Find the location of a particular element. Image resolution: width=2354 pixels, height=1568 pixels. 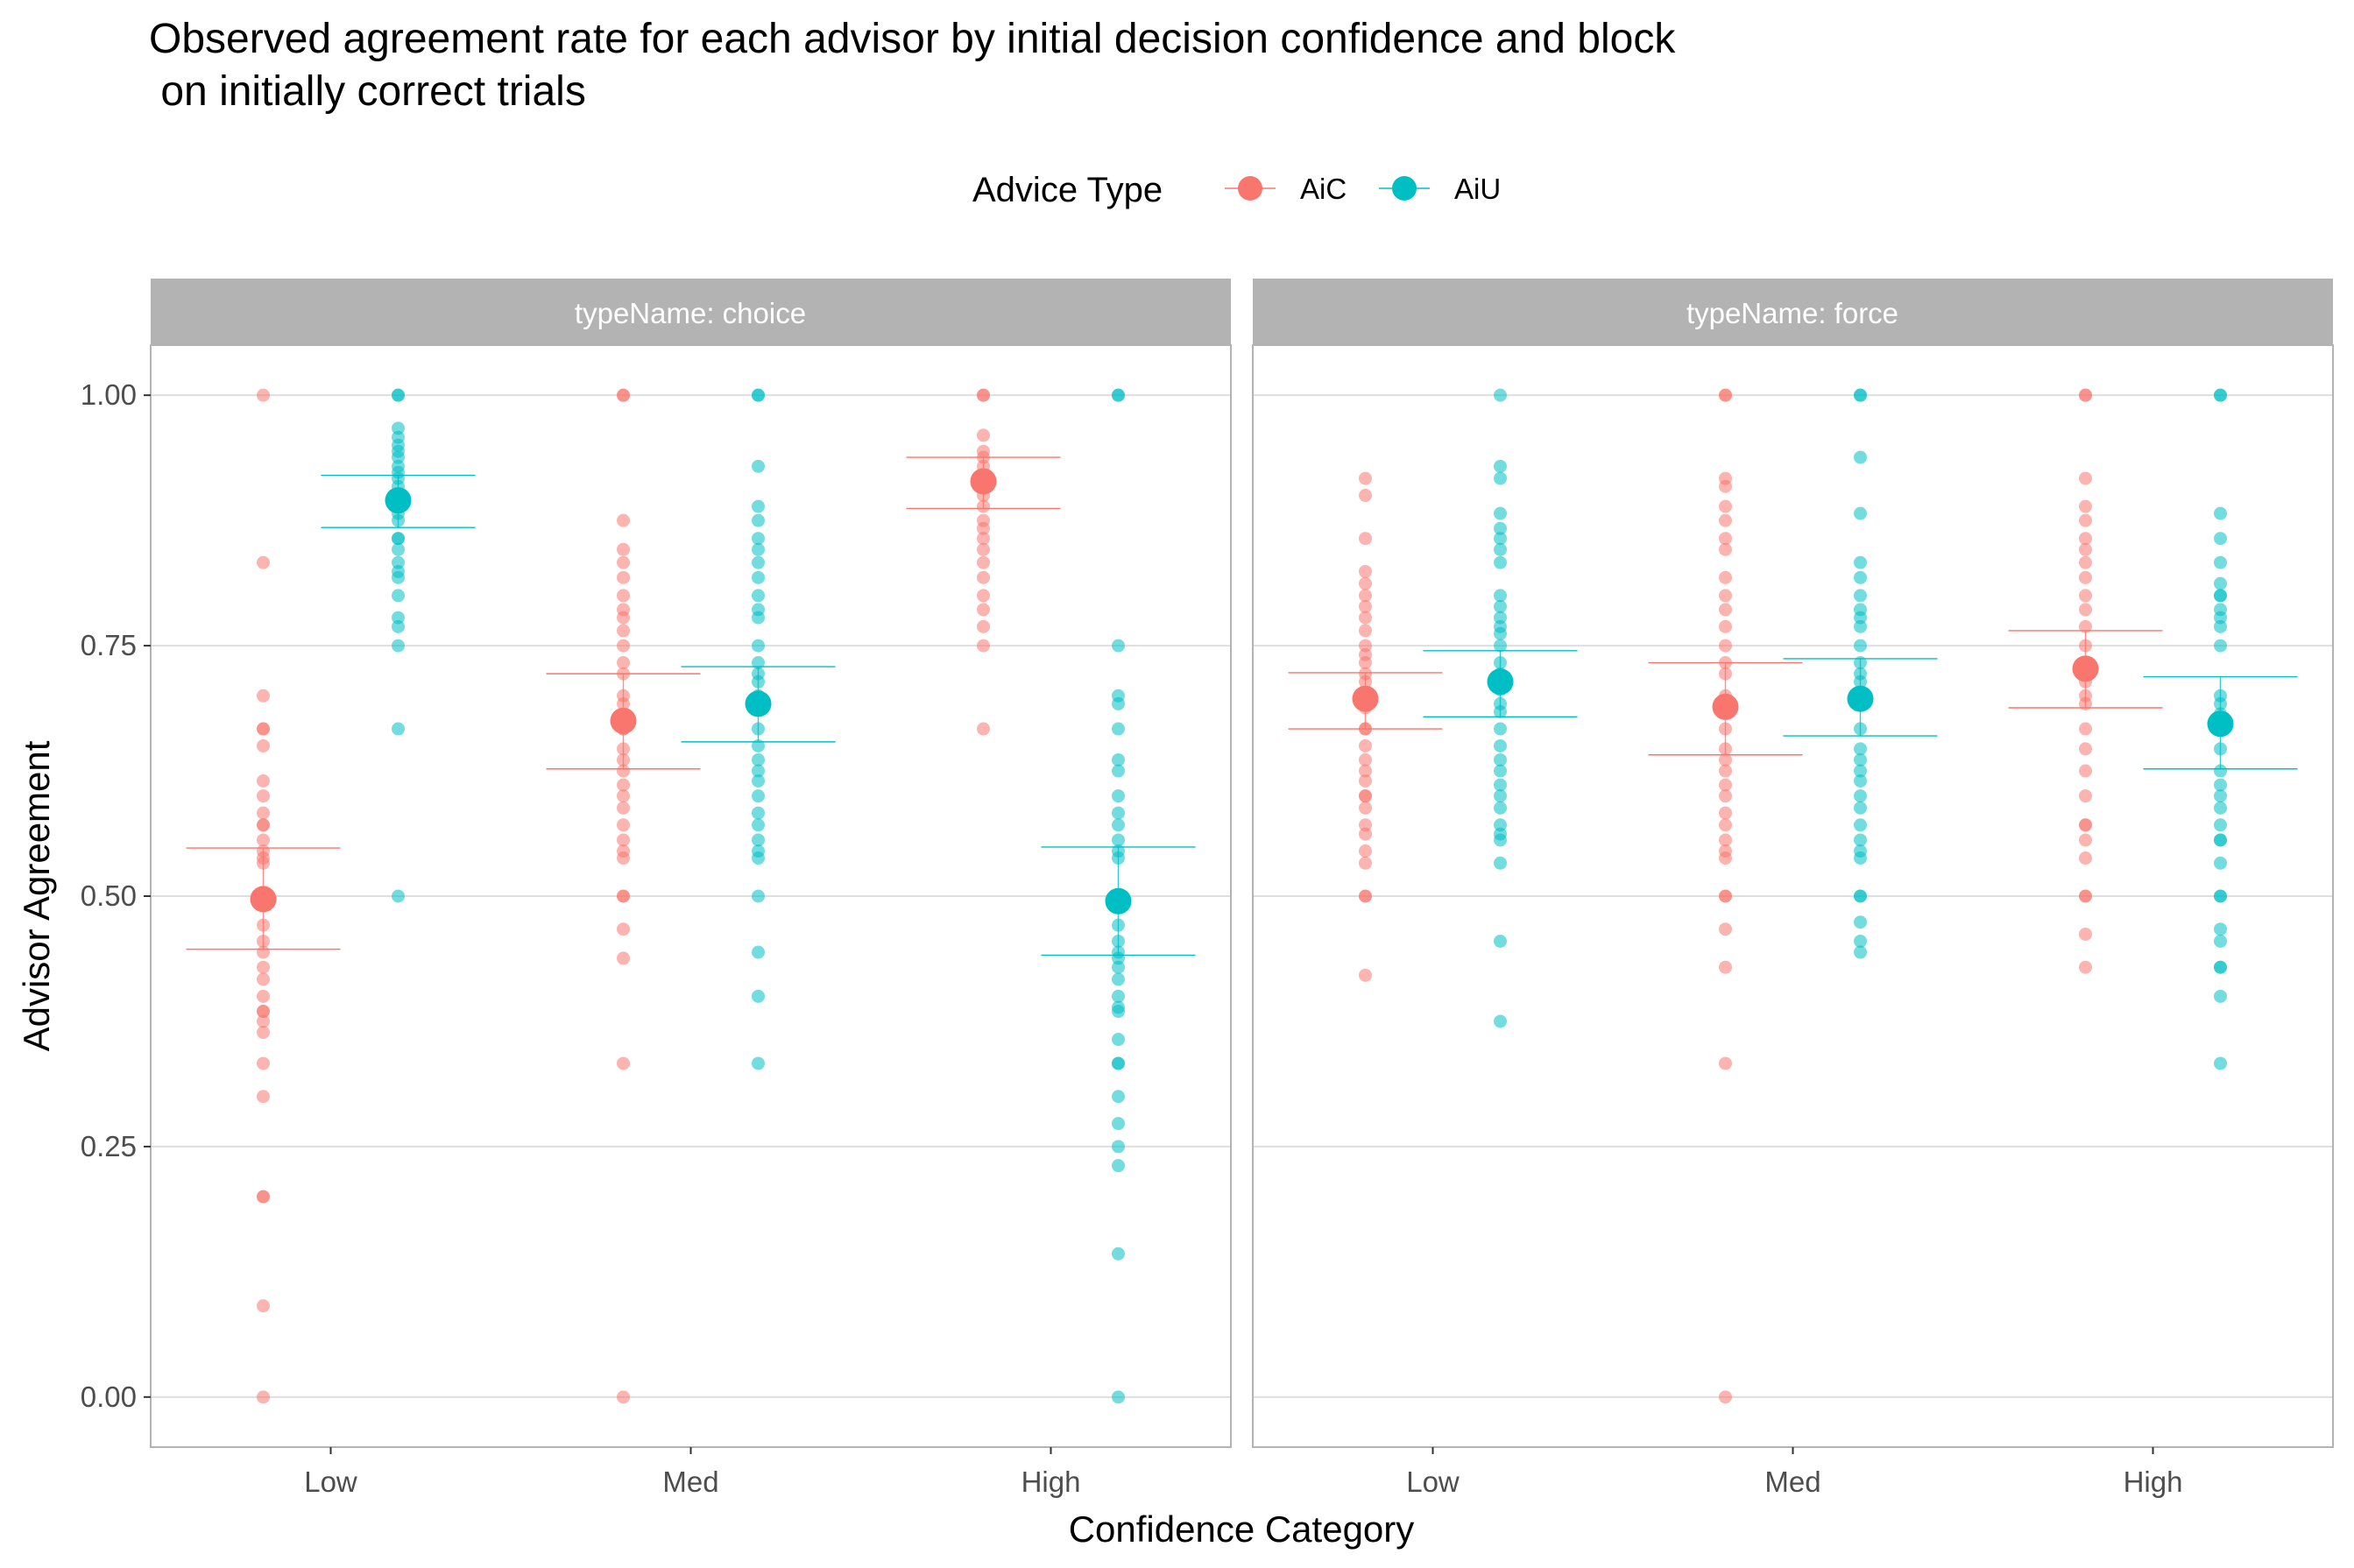

y-tick-1: 0.25 is located at coordinates (116, 1146).